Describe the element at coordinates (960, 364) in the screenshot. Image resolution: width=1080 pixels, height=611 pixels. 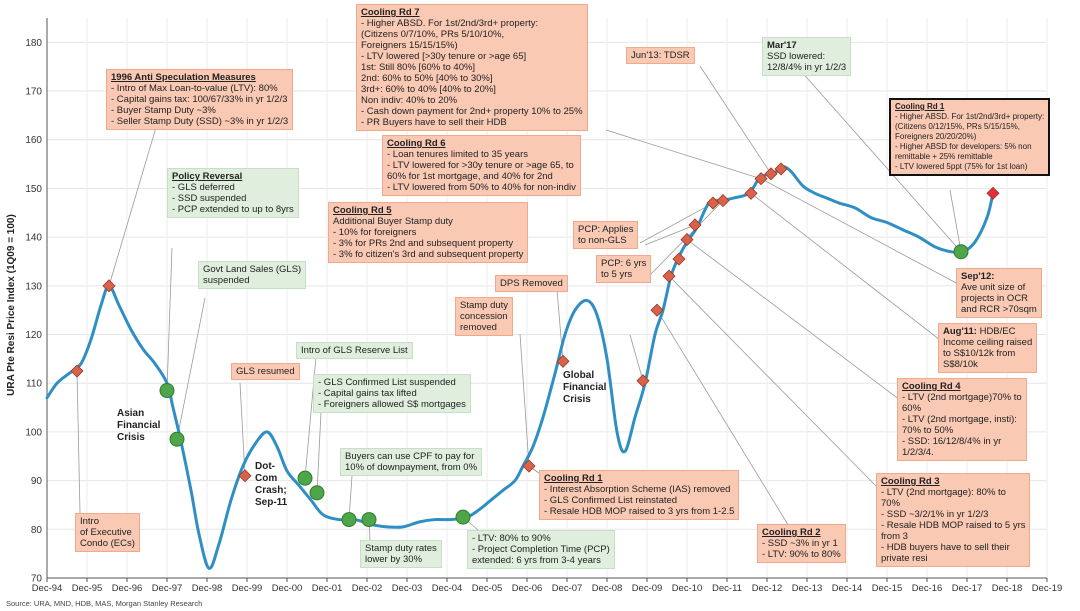
I see `annotation-line: S$8/10k` at that location.